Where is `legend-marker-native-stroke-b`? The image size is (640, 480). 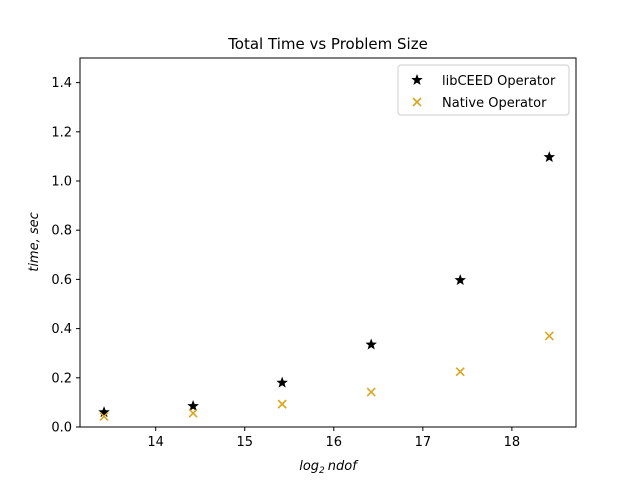
legend-marker-native-stroke-b is located at coordinates (417, 102).